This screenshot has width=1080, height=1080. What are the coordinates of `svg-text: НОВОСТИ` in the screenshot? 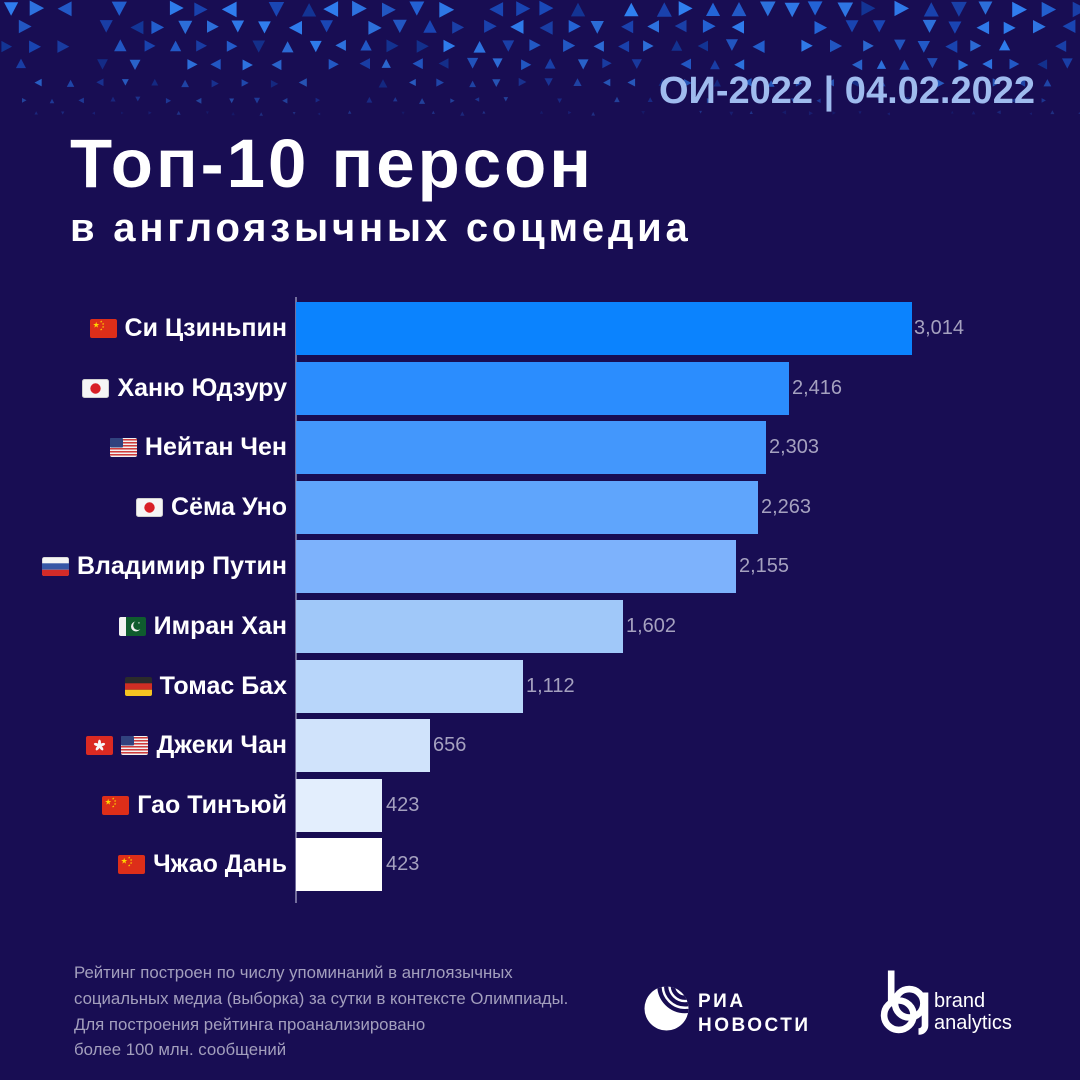 It's located at (754, 1025).